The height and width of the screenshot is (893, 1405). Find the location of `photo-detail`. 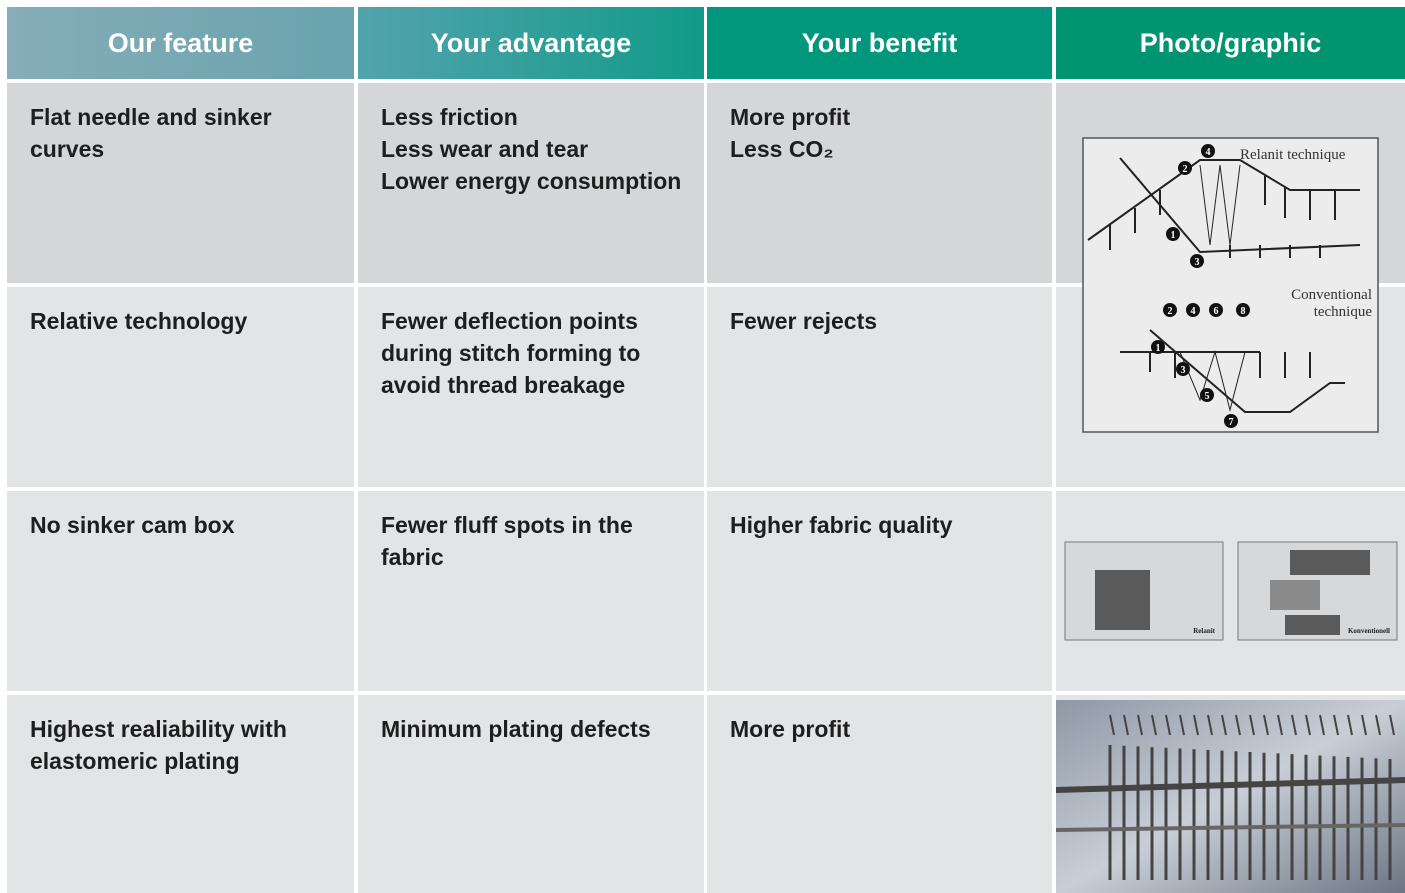

photo-detail is located at coordinates (1230, 797).